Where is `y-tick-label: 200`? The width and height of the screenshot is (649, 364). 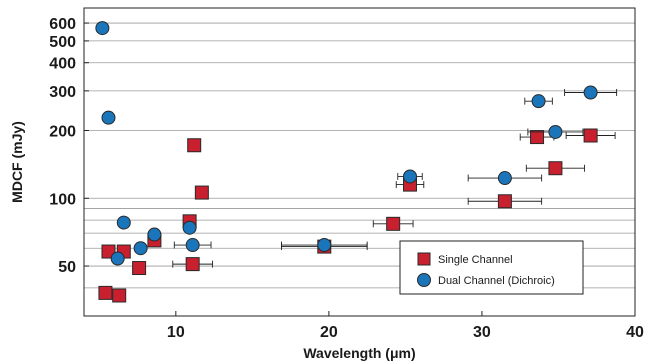 y-tick-label: 200 is located at coordinates (62, 131).